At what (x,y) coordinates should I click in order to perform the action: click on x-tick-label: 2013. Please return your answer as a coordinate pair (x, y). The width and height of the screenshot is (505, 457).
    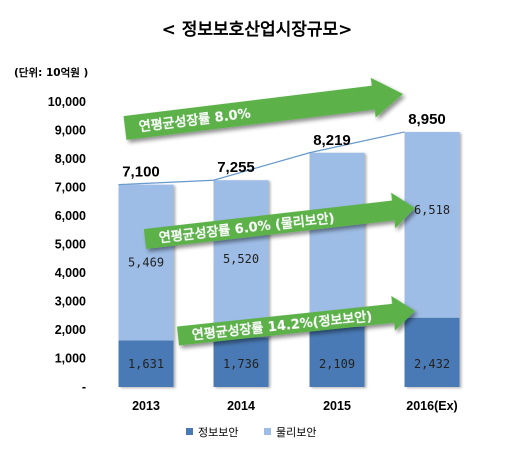
    Looking at the image, I should click on (146, 406).